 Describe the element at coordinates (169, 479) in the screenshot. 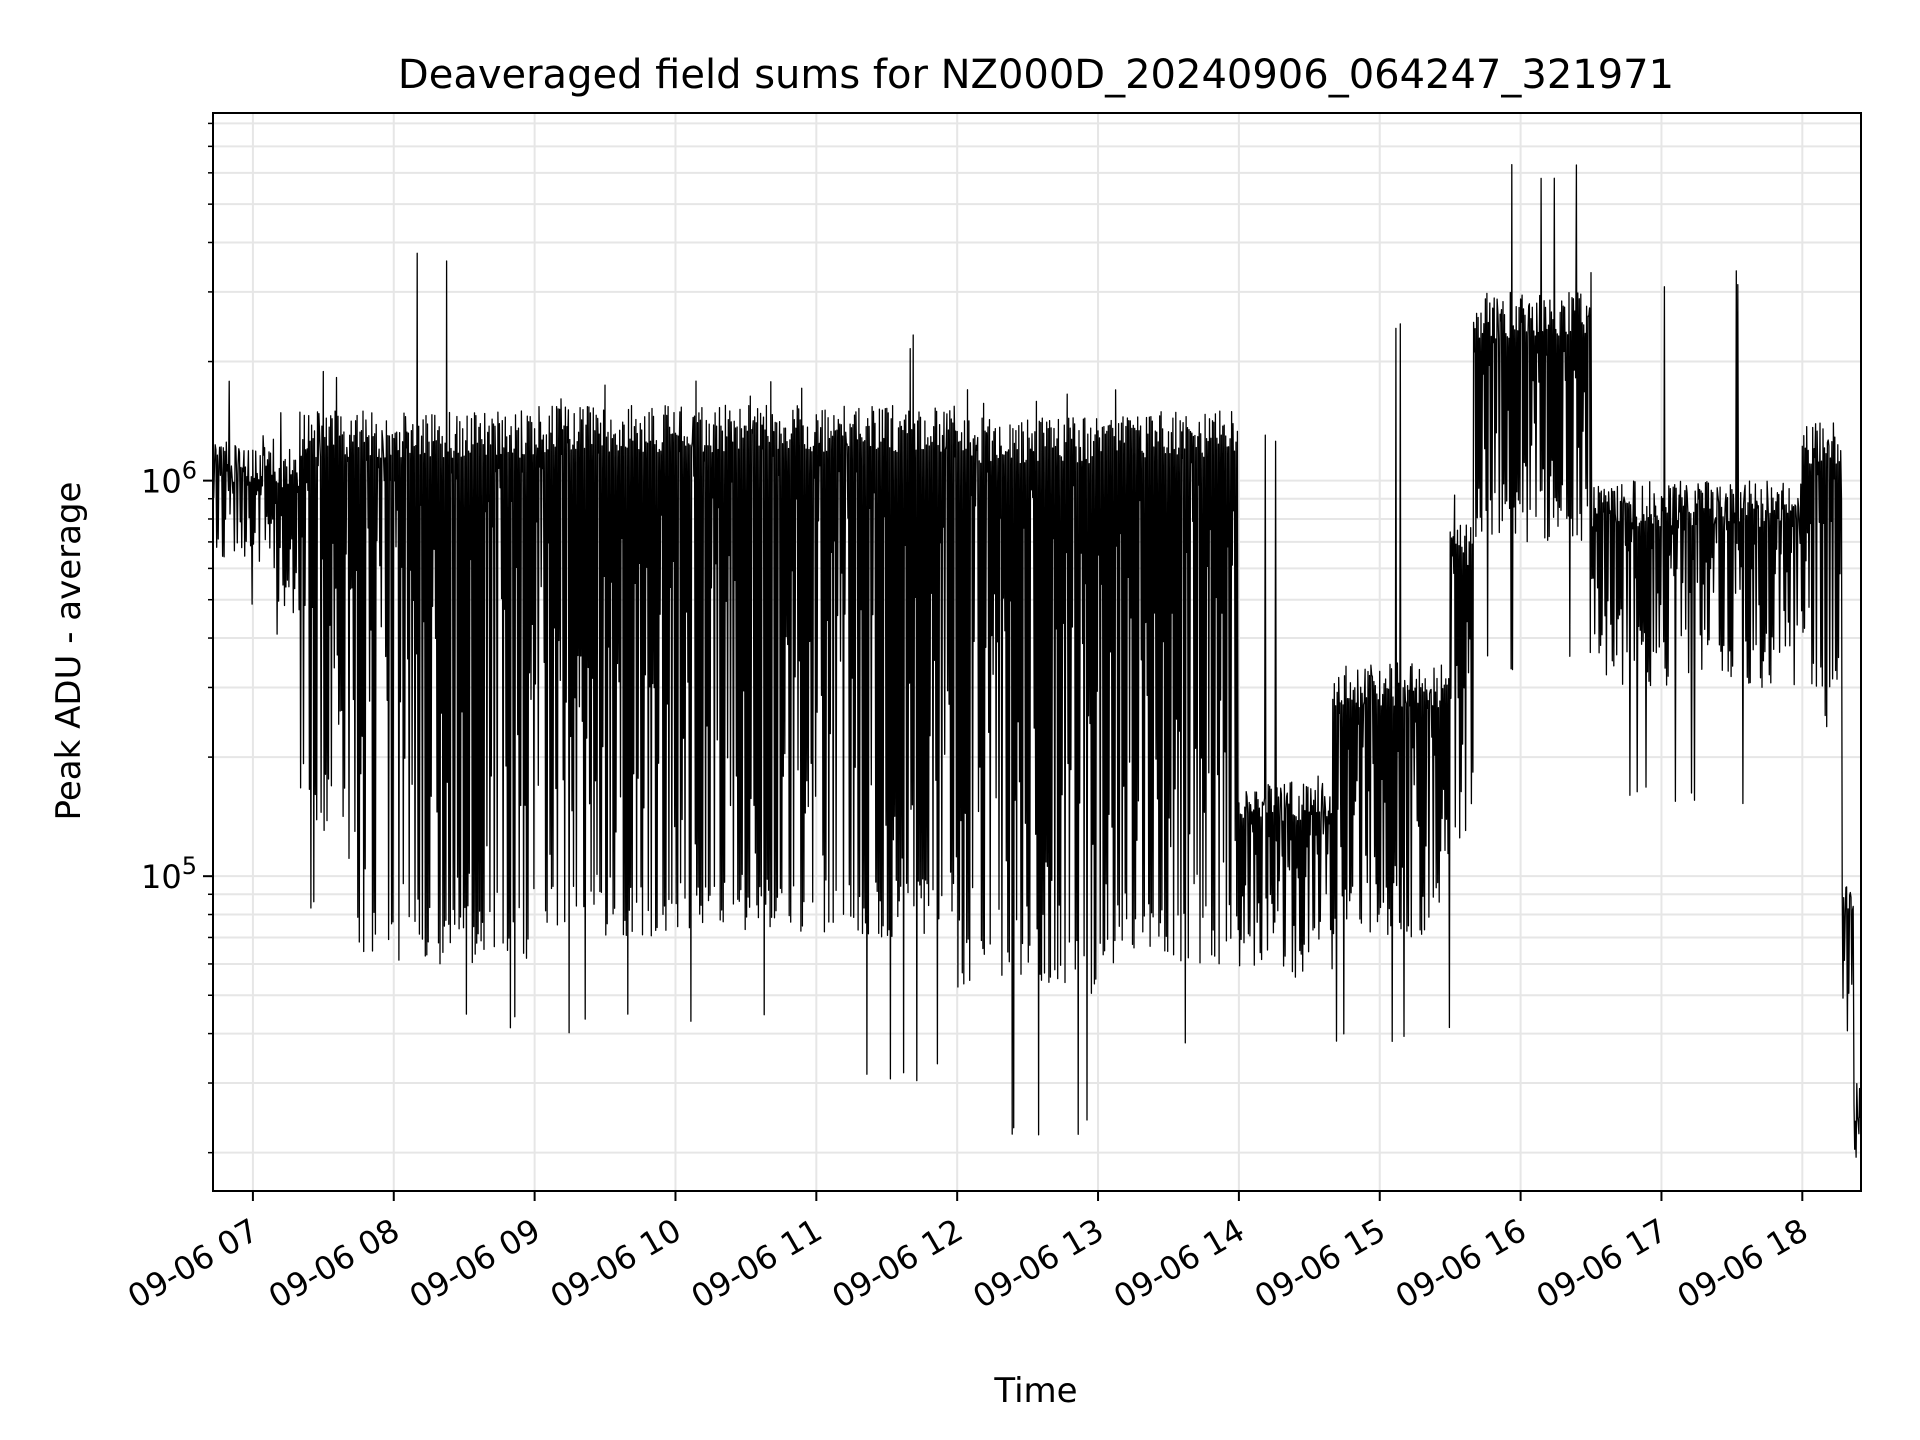

I see `y-tick-label: 10⁶` at that location.